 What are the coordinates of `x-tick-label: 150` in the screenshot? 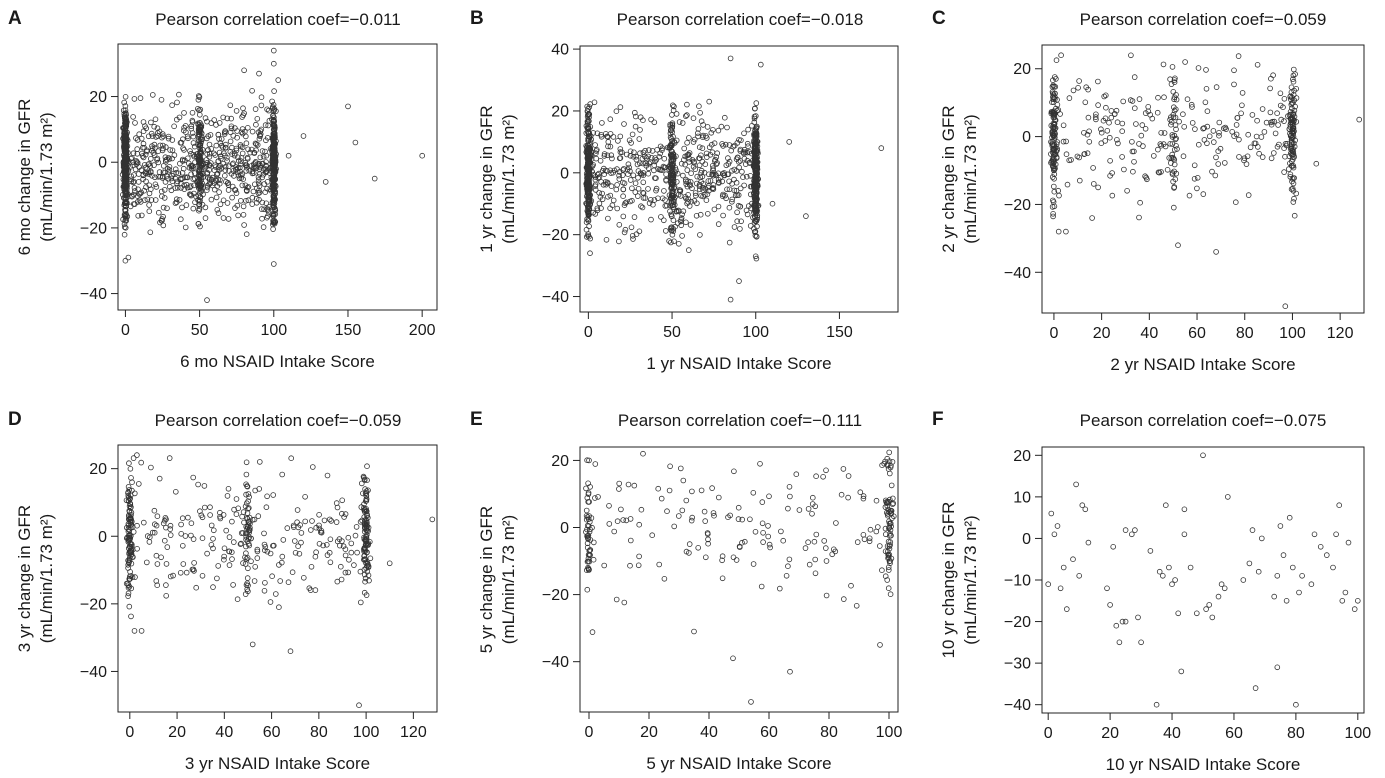 It's located at (348, 330).